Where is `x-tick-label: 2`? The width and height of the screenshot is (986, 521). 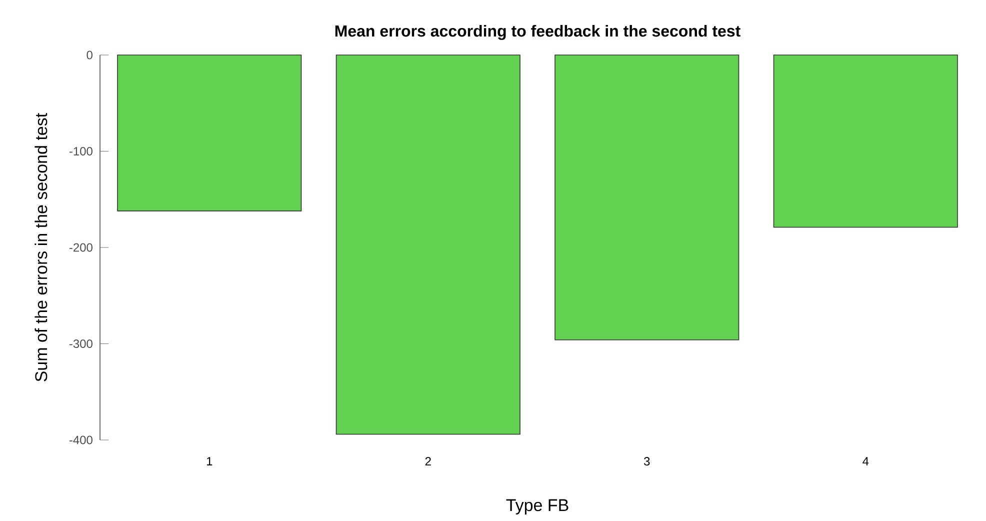 x-tick-label: 2 is located at coordinates (428, 461).